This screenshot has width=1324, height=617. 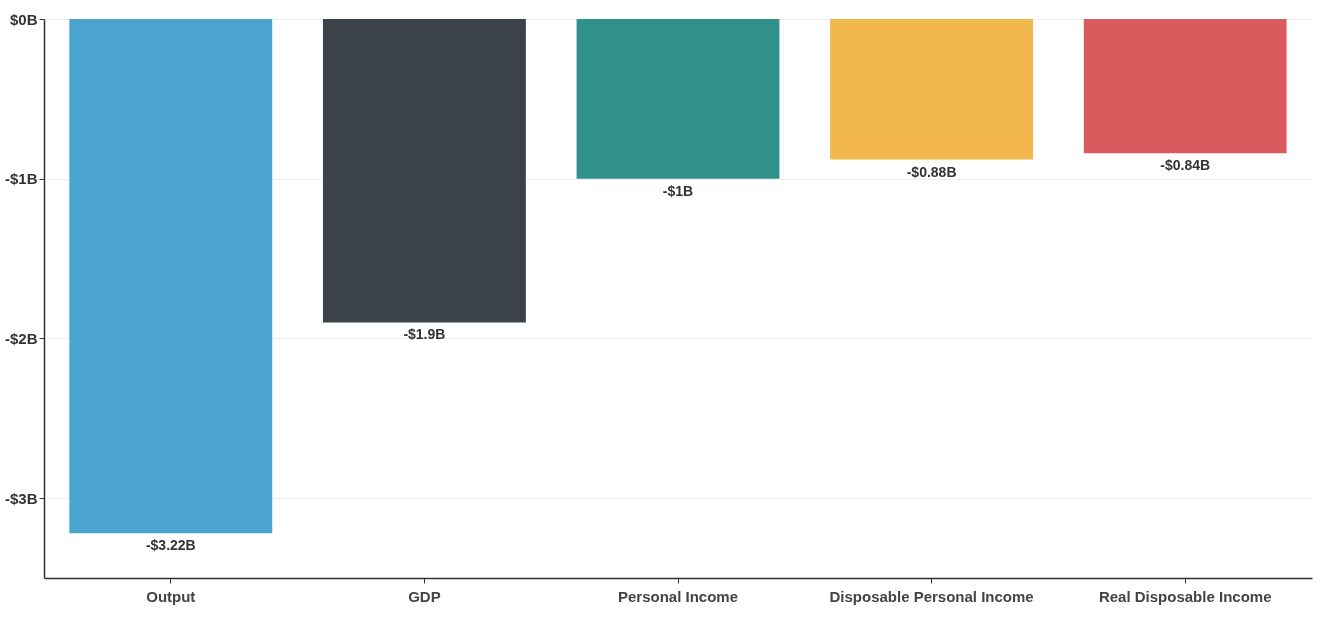 What do you see at coordinates (170, 545) in the screenshot?
I see `data-label: -$3.22B` at bounding box center [170, 545].